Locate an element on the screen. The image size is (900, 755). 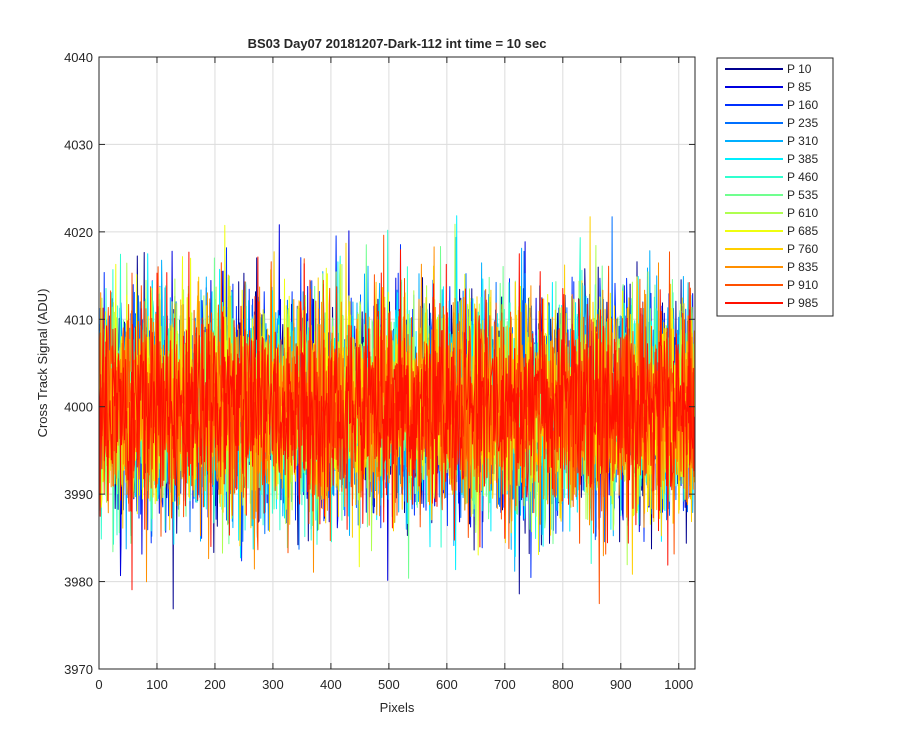
x-tick-label: 800 is located at coordinates (563, 684).